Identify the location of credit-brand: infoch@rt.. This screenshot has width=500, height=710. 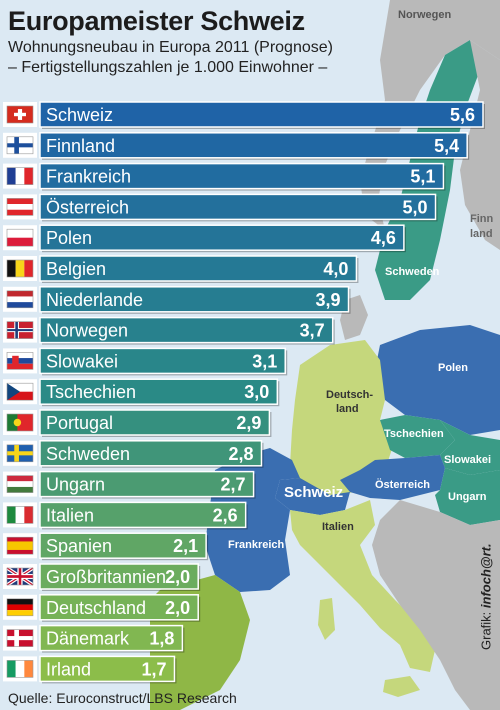
(486, 576).